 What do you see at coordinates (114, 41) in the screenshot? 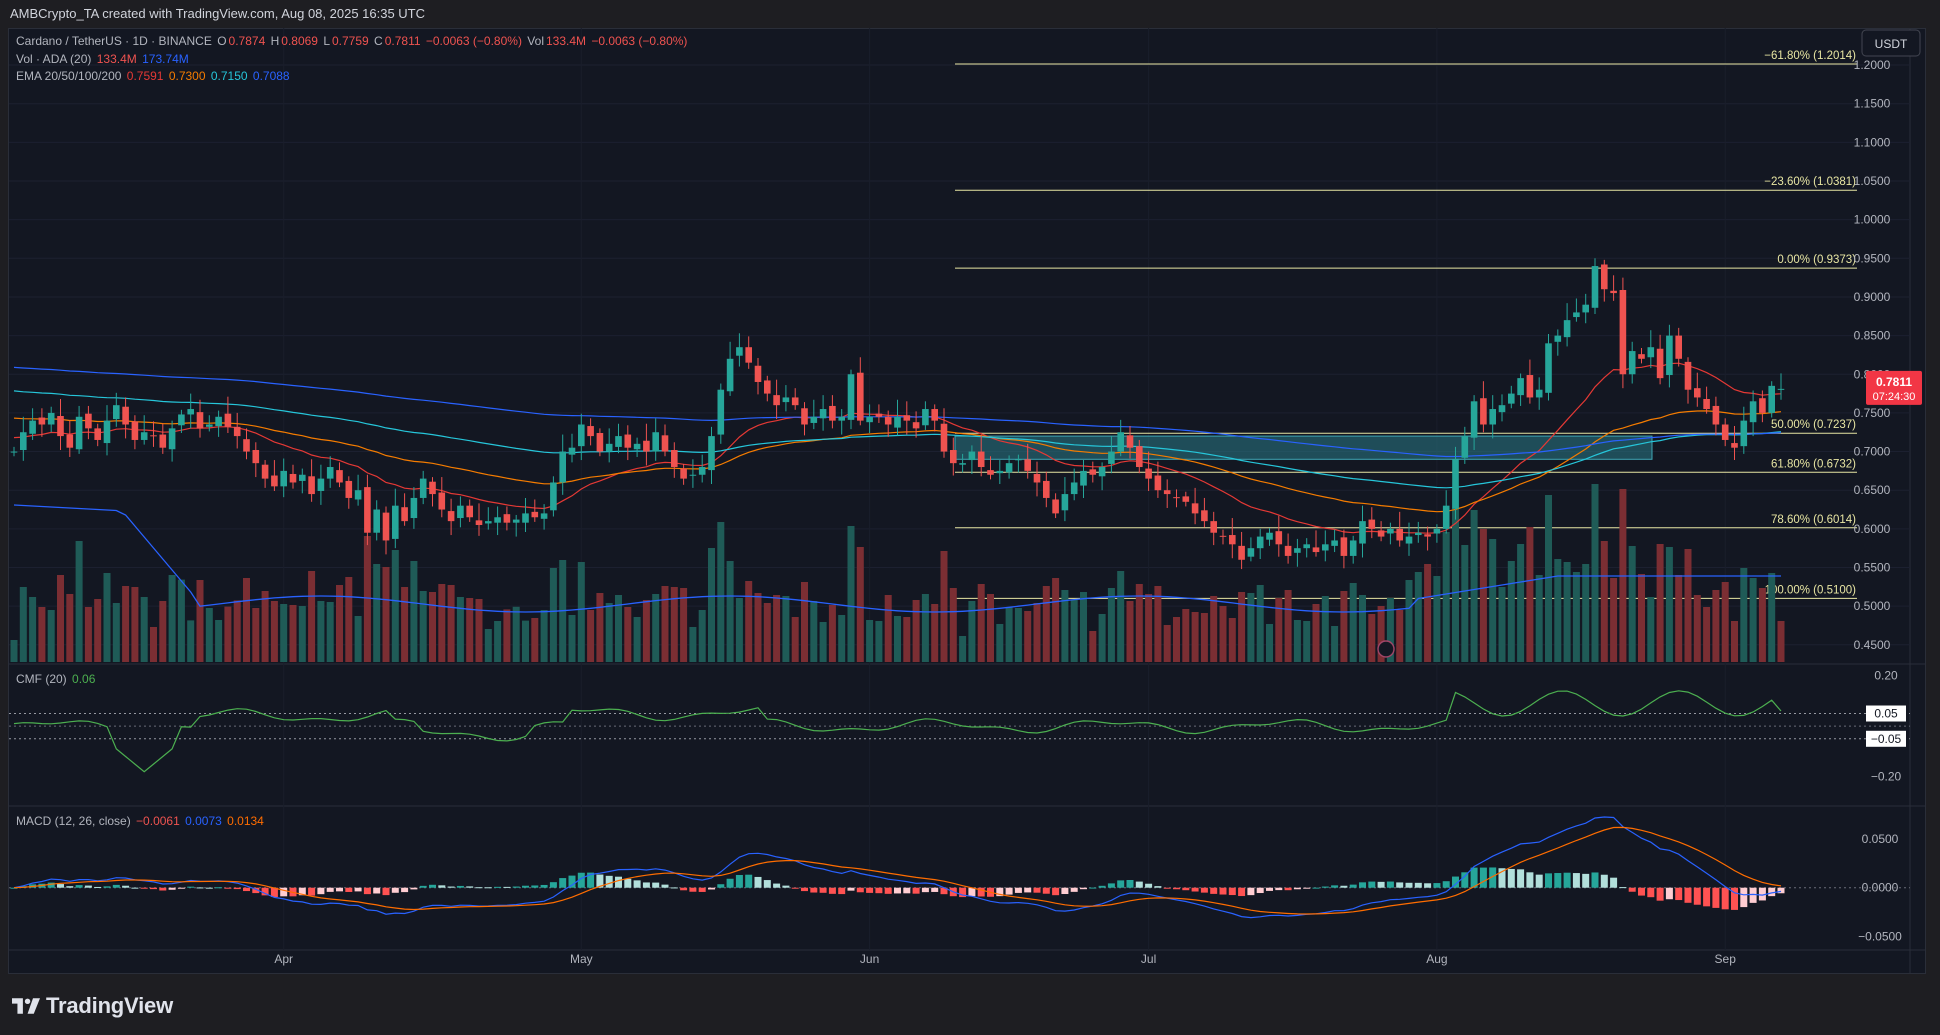
I see `symbol-title: Cardano / TetherUS · 1D · BINANCE` at bounding box center [114, 41].